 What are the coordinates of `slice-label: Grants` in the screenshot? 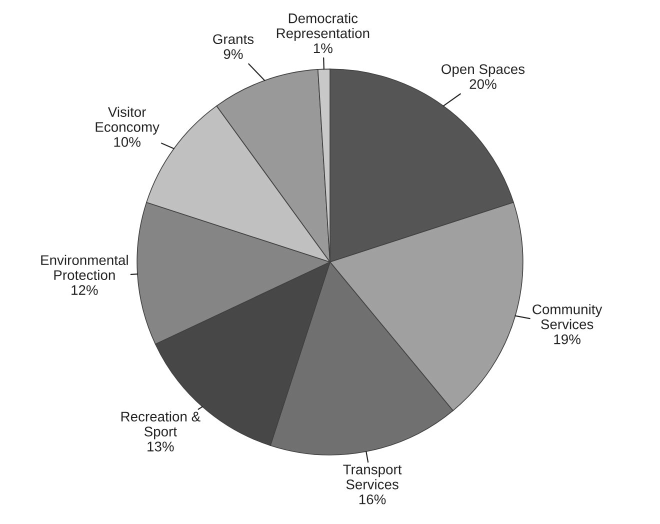 It's located at (233, 39).